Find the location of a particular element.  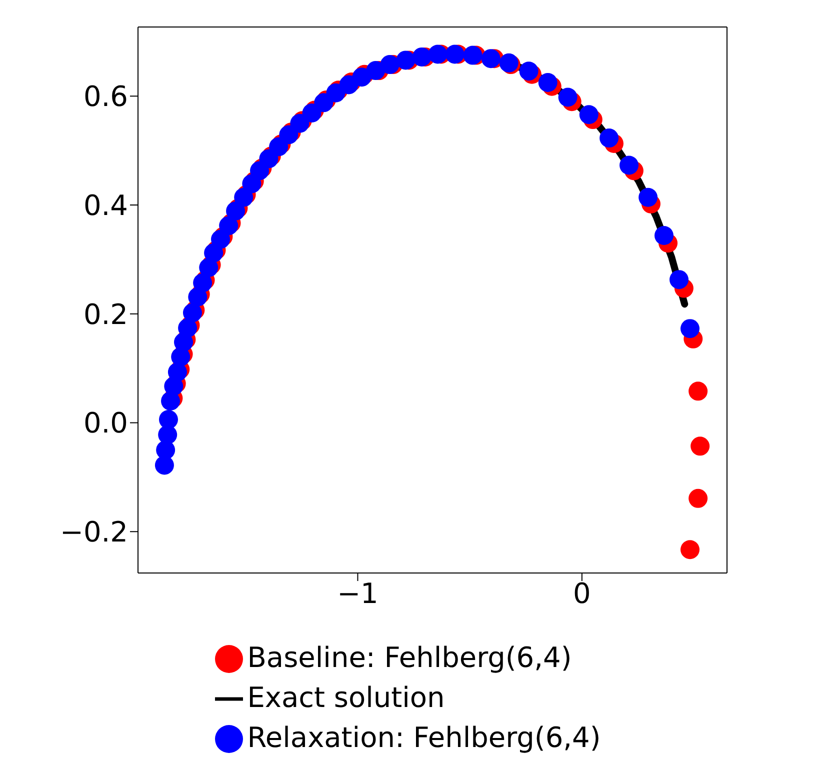

y-tick-label: 0.0 is located at coordinates (105, 423).